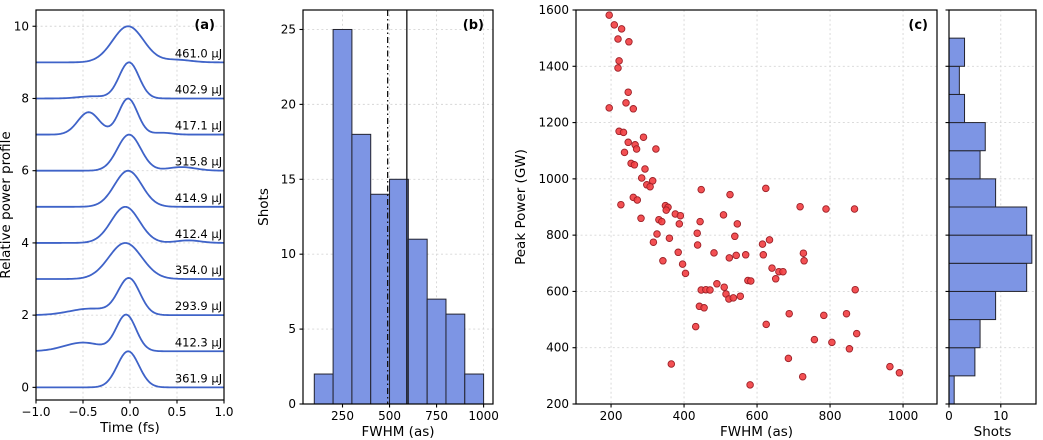 The height and width of the screenshot is (440, 1043). I want to click on peak-power-histogram-bars, so click(990, 221).